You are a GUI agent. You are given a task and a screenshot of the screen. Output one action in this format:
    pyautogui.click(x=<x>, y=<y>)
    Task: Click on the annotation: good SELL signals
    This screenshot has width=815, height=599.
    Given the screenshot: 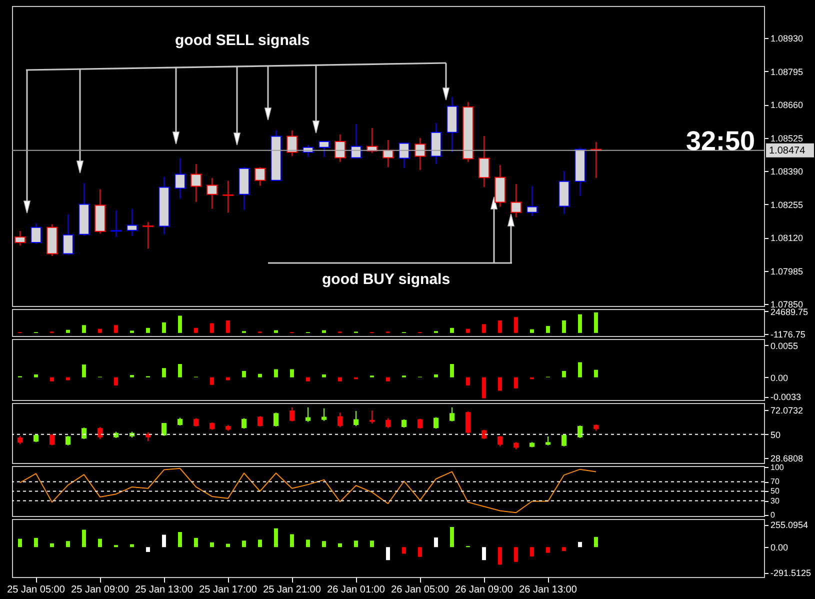 What is the action you would take?
    pyautogui.click(x=242, y=40)
    